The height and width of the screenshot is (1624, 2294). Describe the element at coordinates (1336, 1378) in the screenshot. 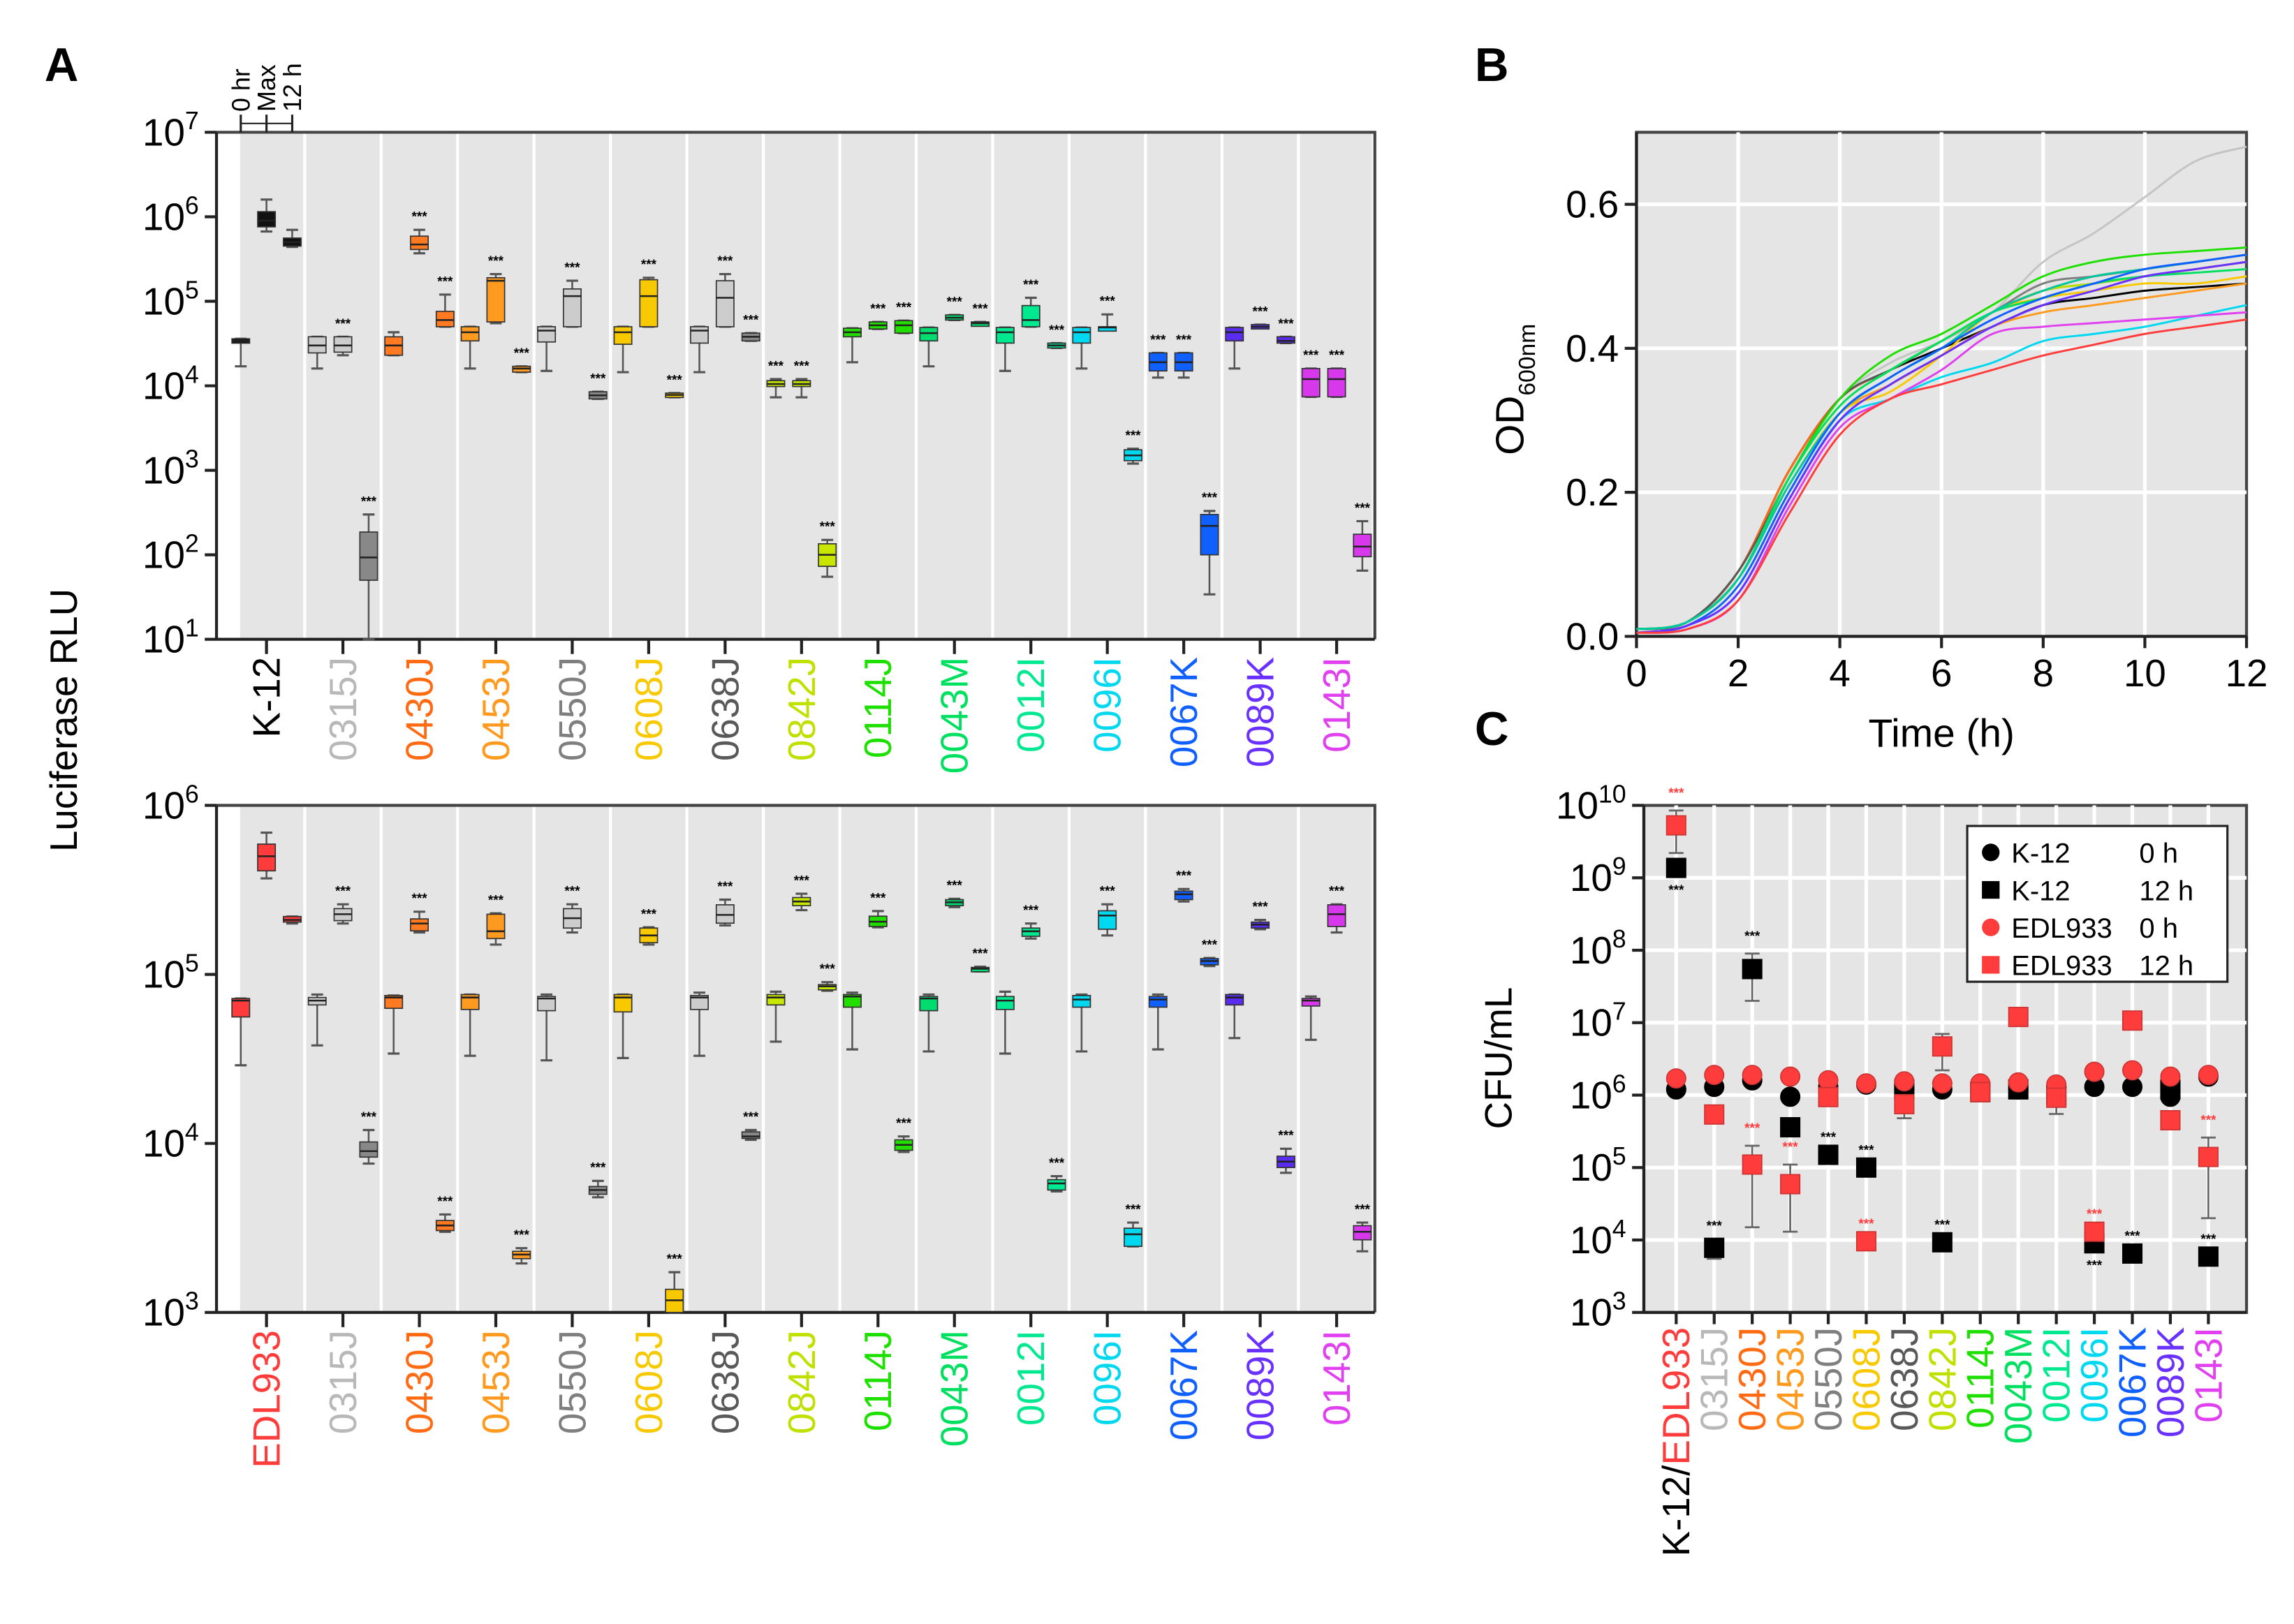

I see `x-tick-label: 0143I` at that location.